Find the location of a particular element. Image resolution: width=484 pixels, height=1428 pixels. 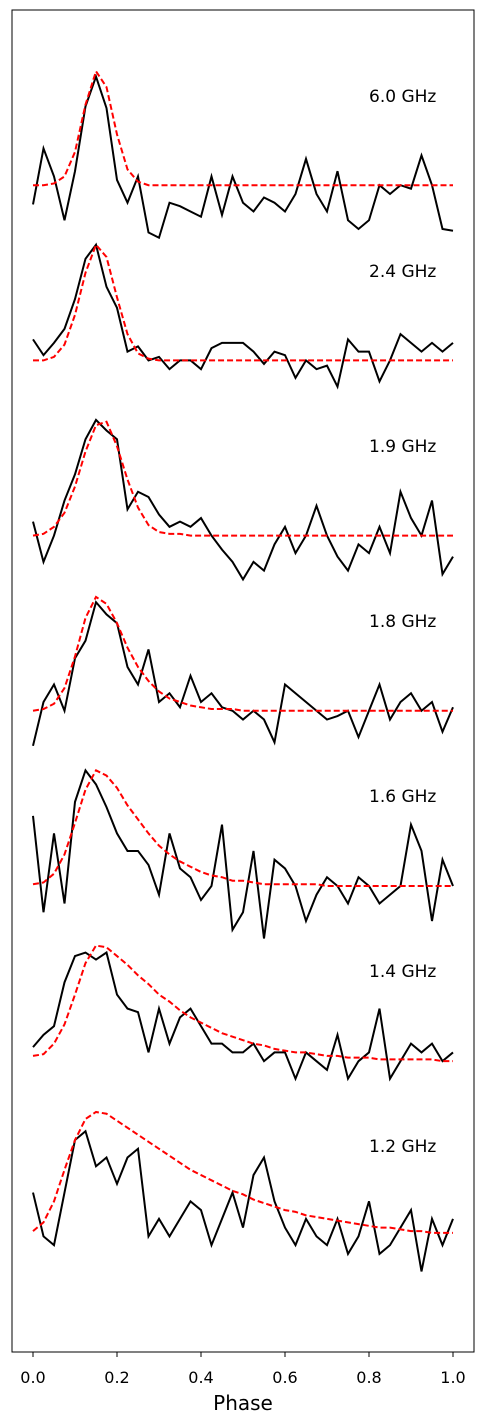

x-tick-label: 0.0 is located at coordinates (32, 1377).